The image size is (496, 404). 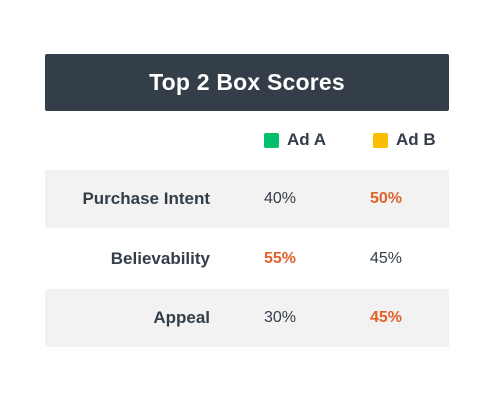 I want to click on legend-swatch-ad-b, so click(x=380, y=140).